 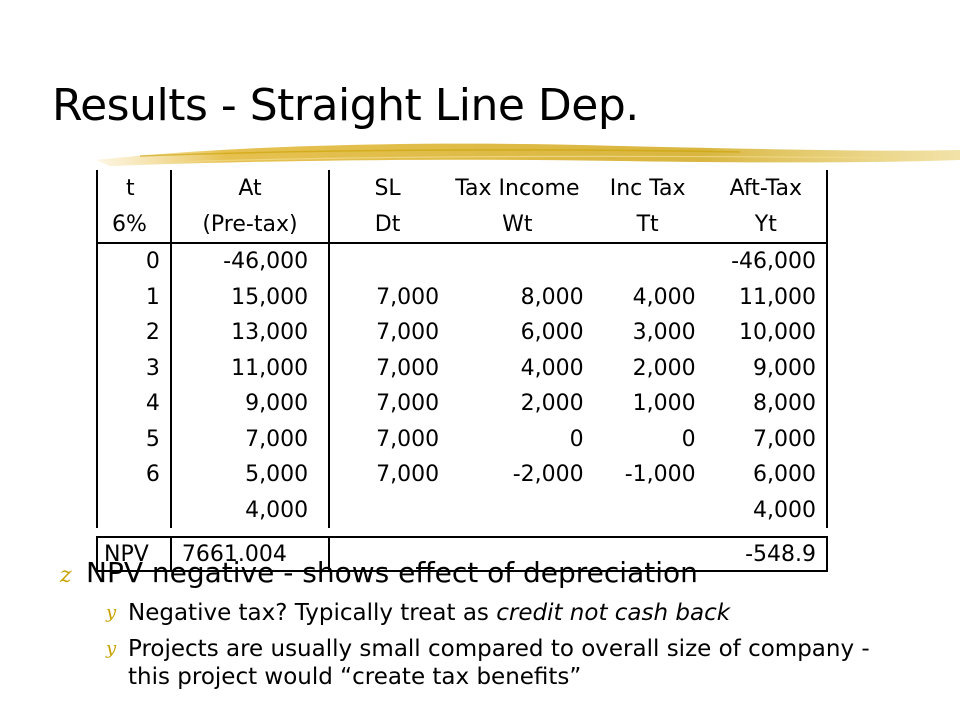 What do you see at coordinates (134, 225) in the screenshot?
I see `header-rate: 6%` at bounding box center [134, 225].